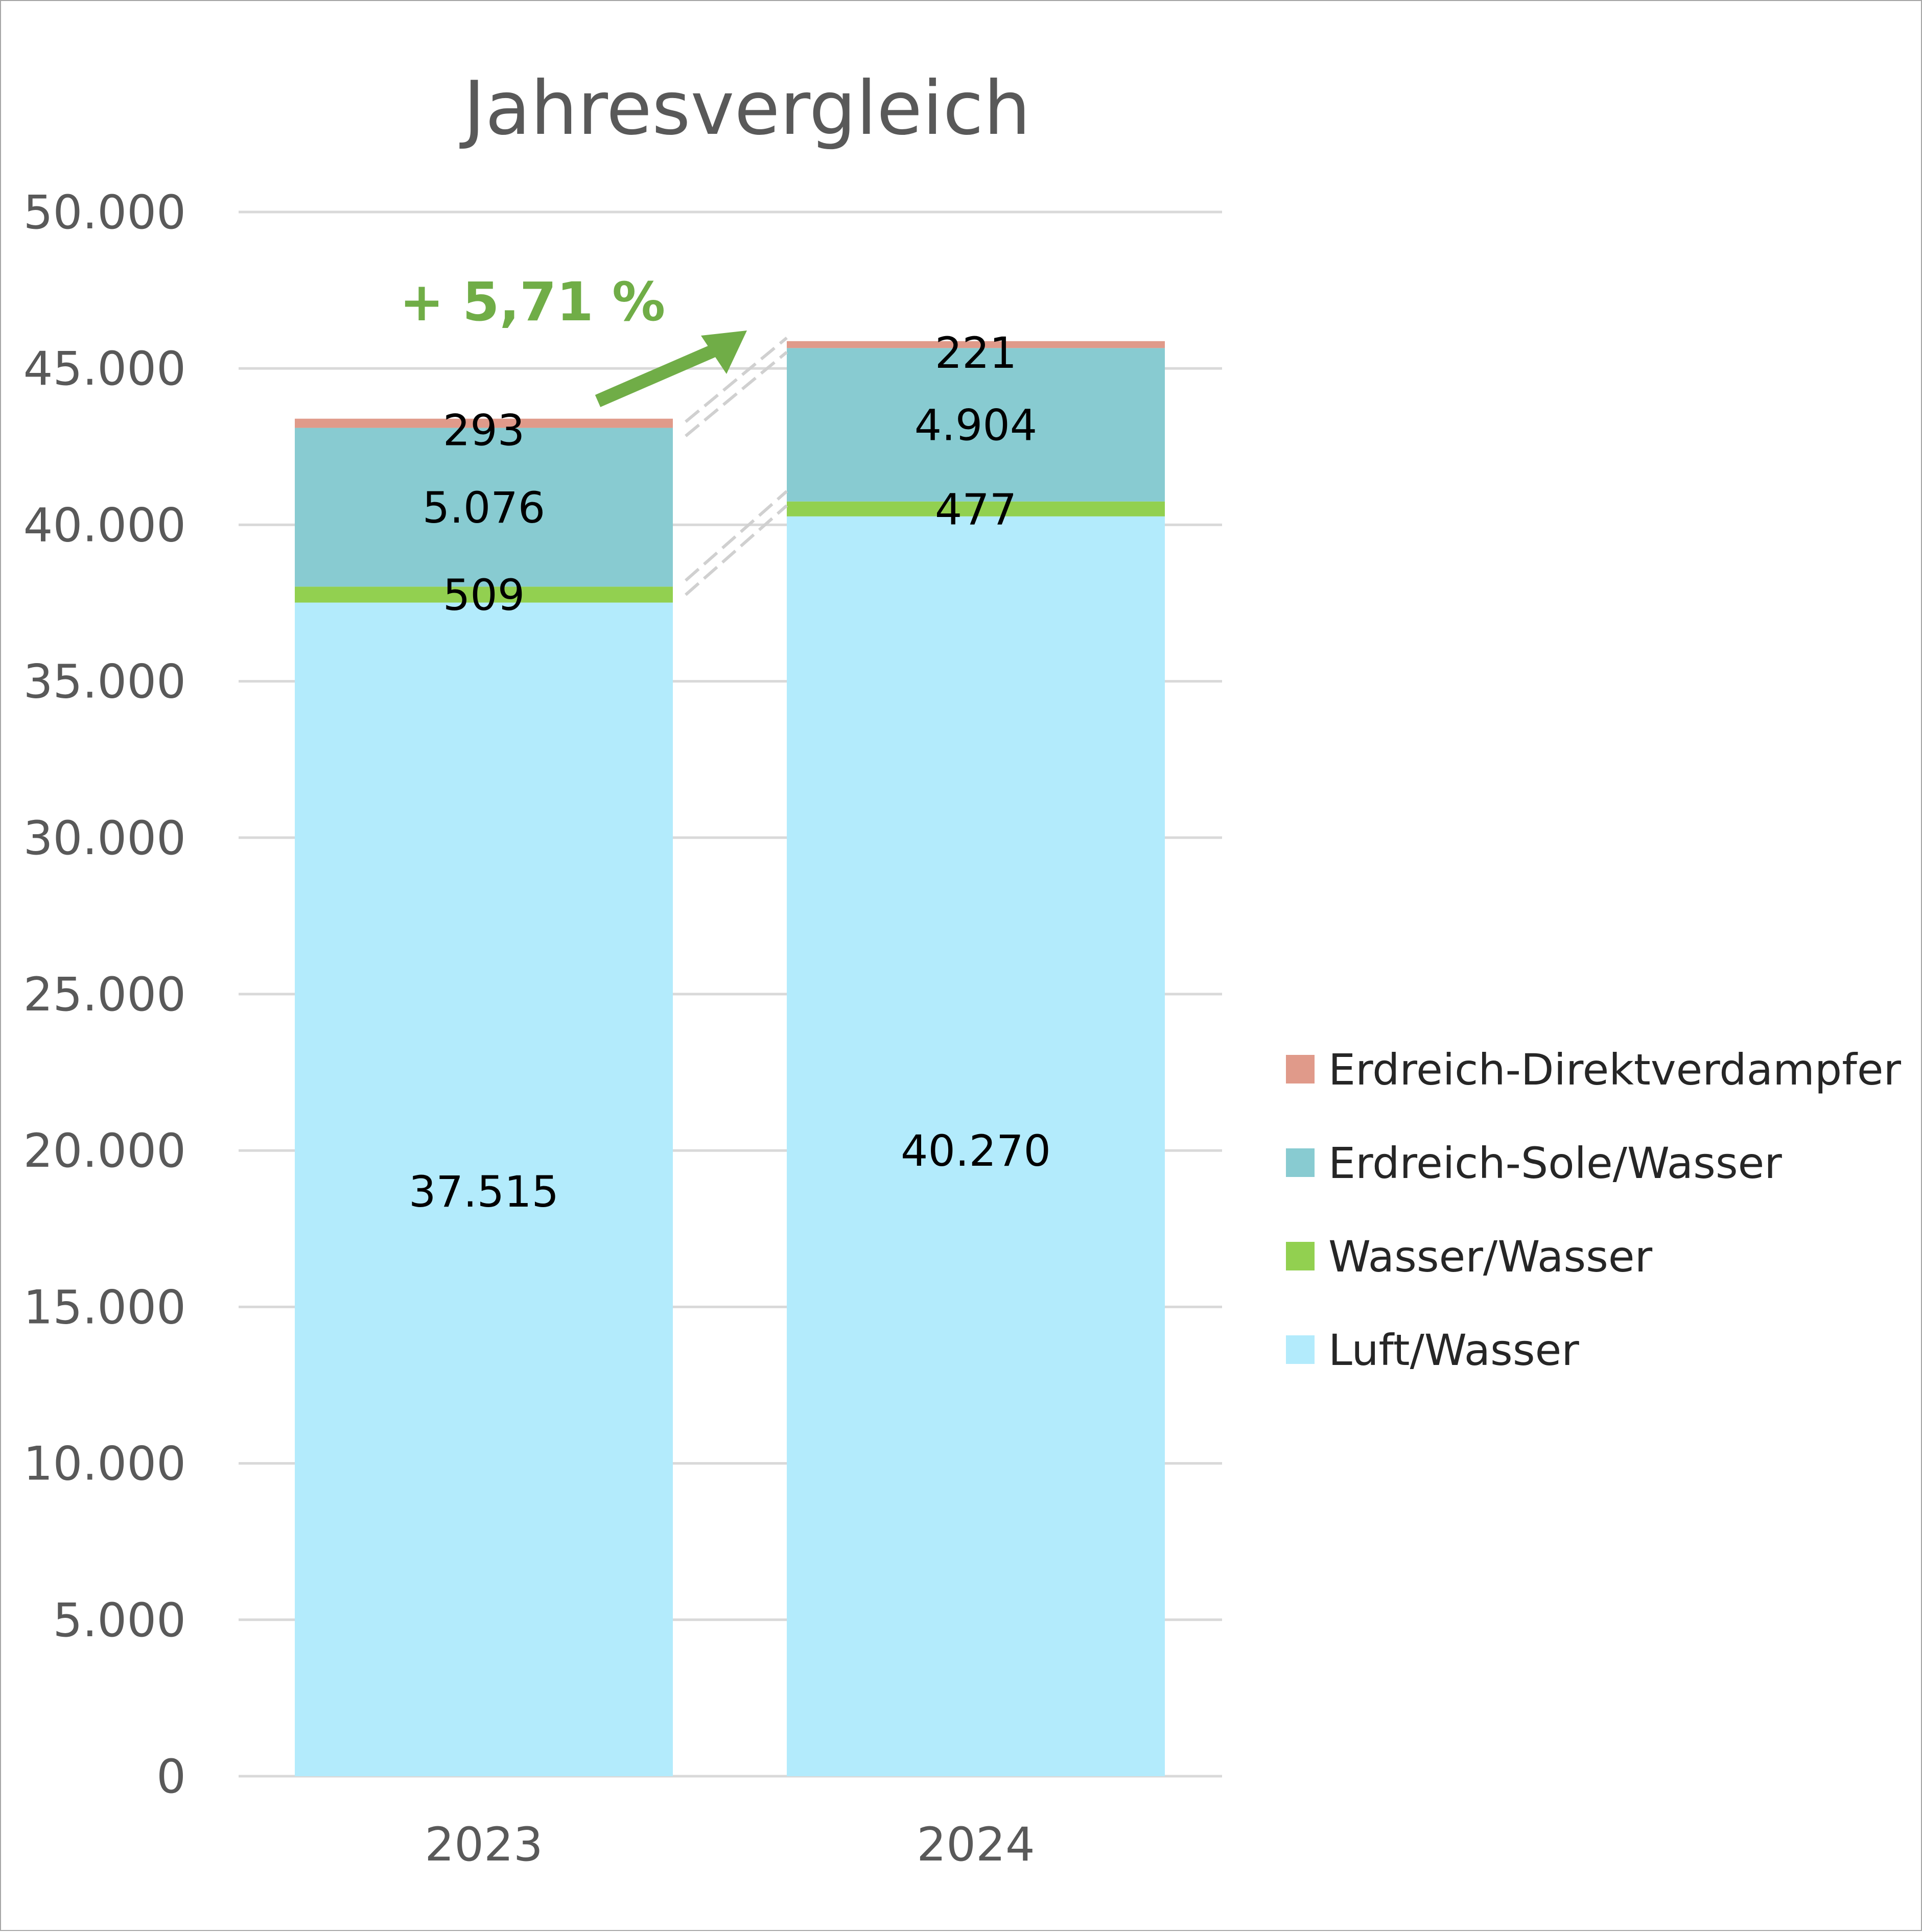 This screenshot has height=1932, width=1922. What do you see at coordinates (119, 1620) in the screenshot?
I see `y-tick-label: 5.000` at bounding box center [119, 1620].